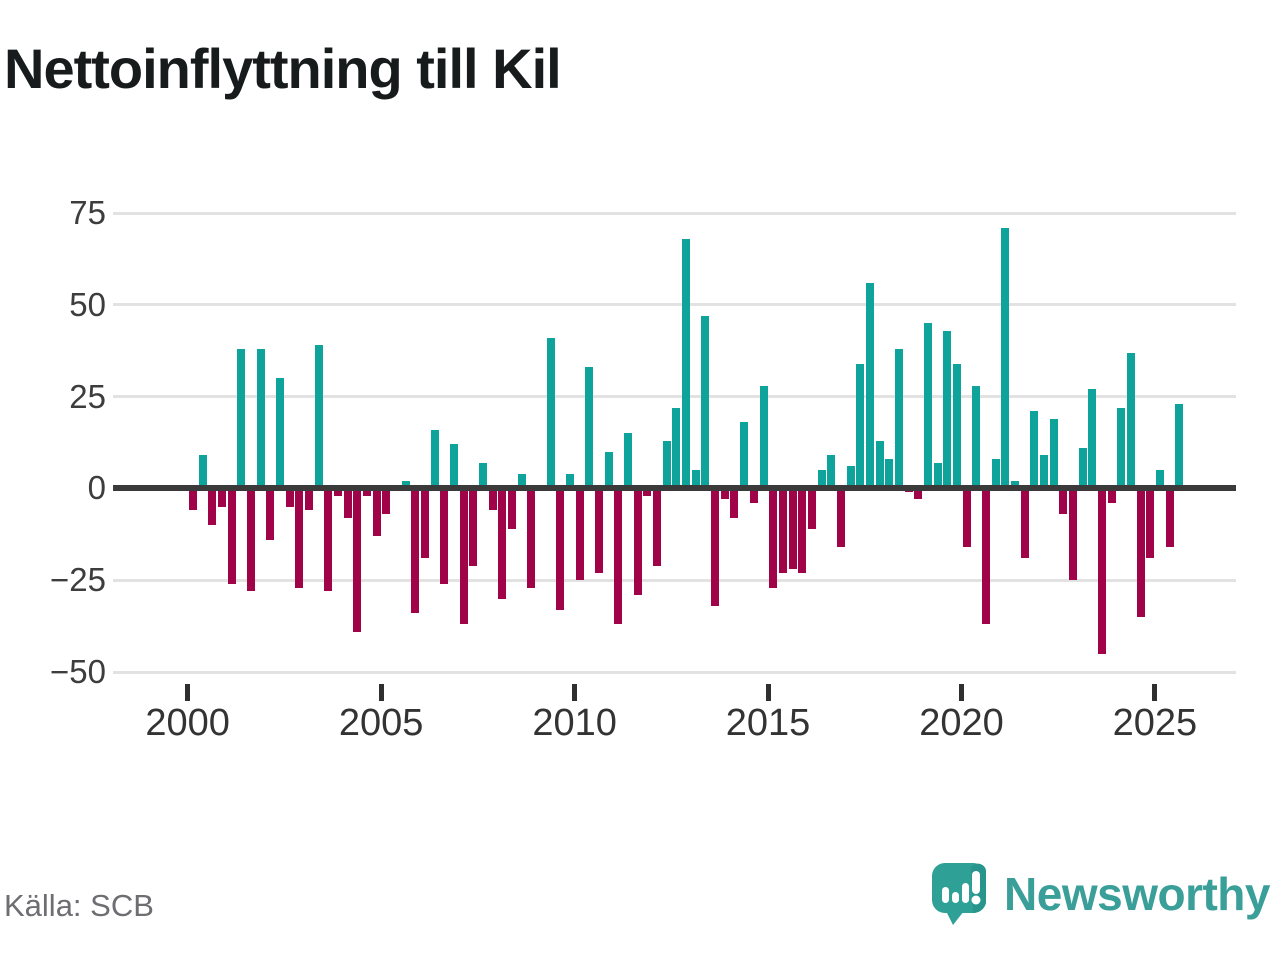 The height and width of the screenshot is (960, 1280). What do you see at coordinates (221, 497) in the screenshot?
I see `bar-2000-Q4` at bounding box center [221, 497].